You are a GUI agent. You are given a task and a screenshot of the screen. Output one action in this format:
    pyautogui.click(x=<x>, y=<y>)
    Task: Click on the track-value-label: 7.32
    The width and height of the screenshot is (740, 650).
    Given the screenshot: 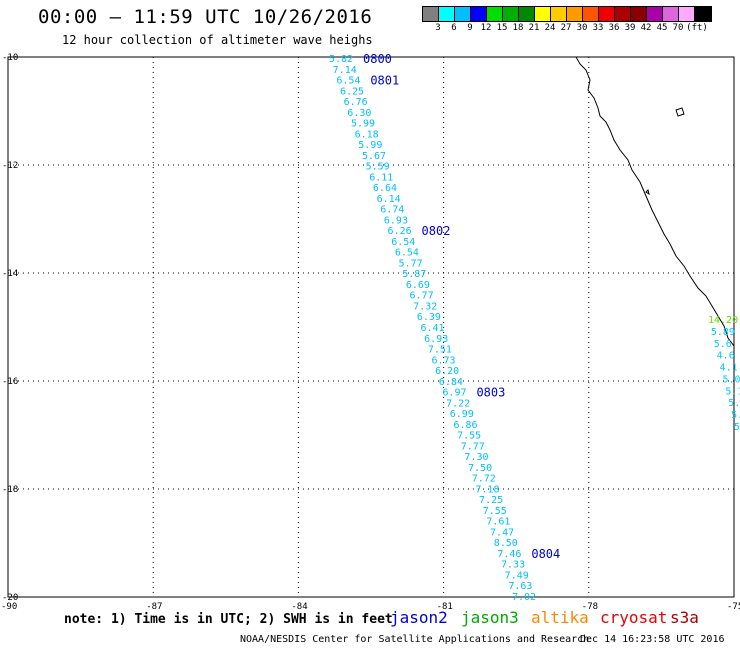 What is the action you would take?
    pyautogui.click(x=425, y=306)
    